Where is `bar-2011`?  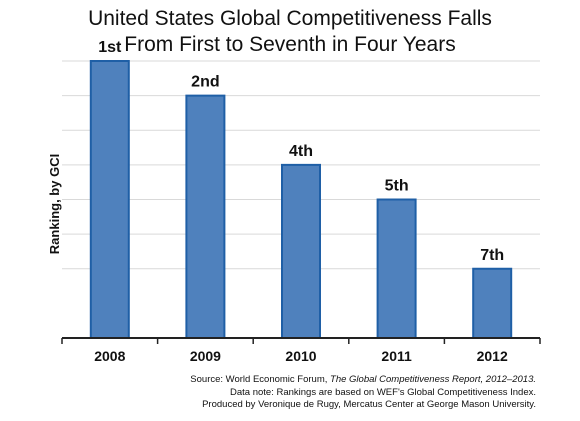 bar-2011 is located at coordinates (396, 268).